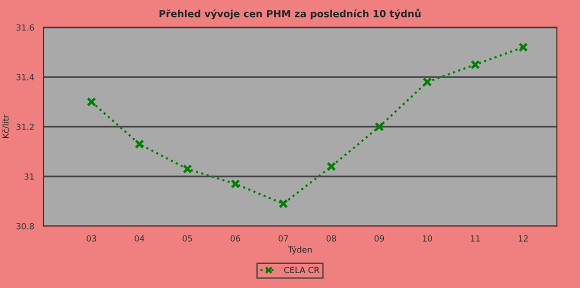 Image resolution: width=580 pixels, height=288 pixels. I want to click on x-axis-title: Týden, so click(300, 250).